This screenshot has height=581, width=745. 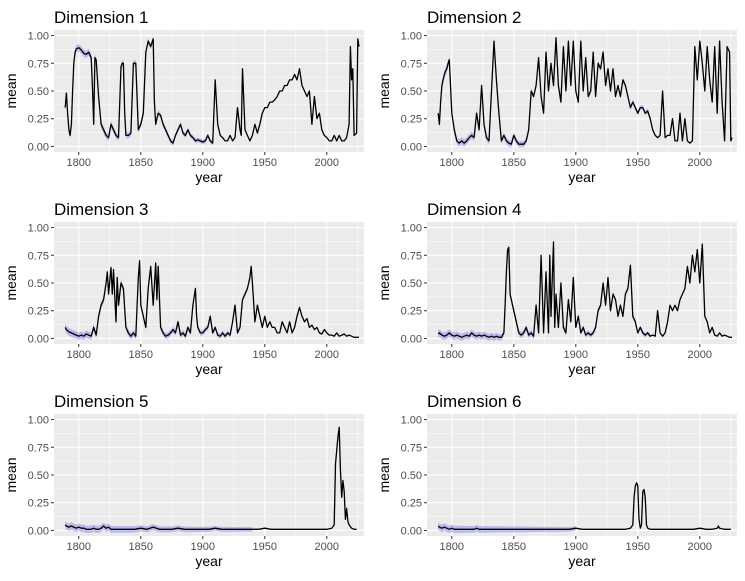 I want to click on panel-6-y-tick-label: 1.00, so click(x=411, y=421).